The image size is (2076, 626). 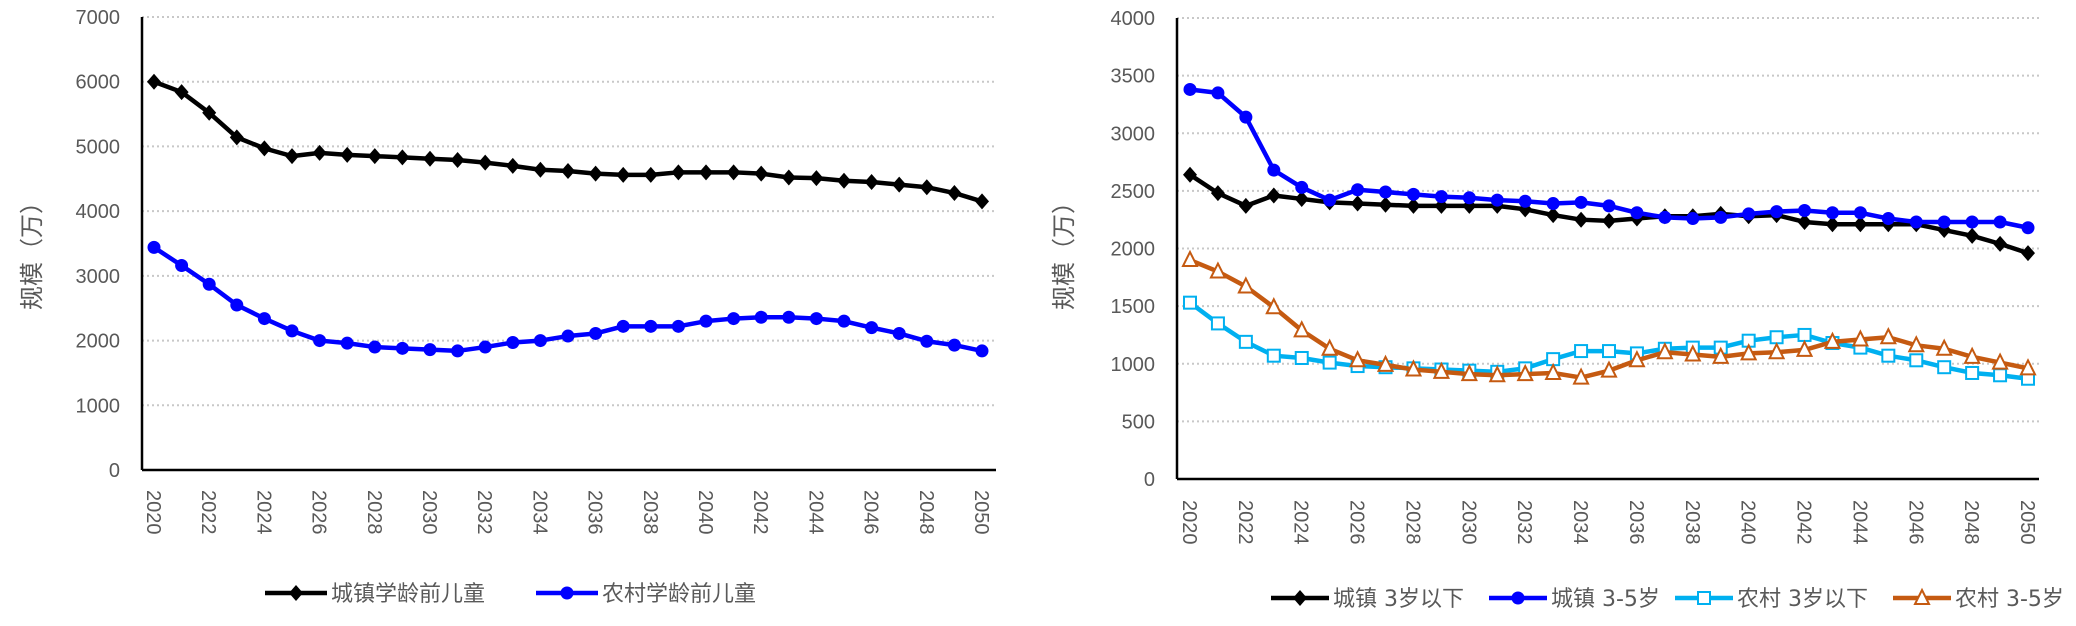 What do you see at coordinates (114, 471) in the screenshot?
I see `y-tick-label: 0` at bounding box center [114, 471].